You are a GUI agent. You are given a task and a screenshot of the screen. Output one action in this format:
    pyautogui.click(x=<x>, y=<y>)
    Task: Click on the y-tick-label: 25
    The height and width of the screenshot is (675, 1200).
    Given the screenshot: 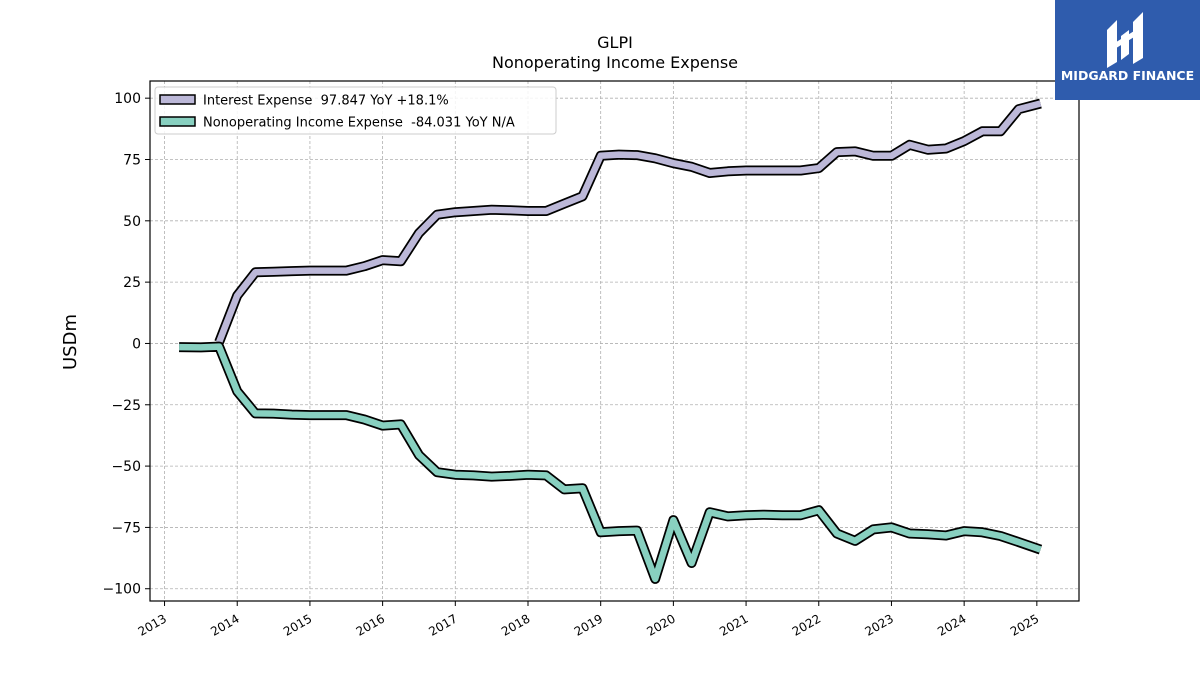 What is the action you would take?
    pyautogui.click(x=132, y=283)
    